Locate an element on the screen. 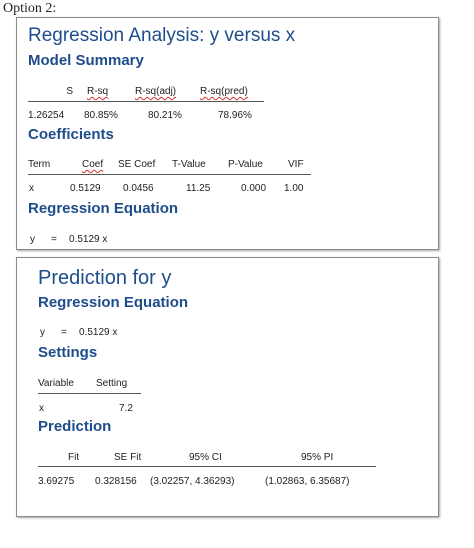  value-rsq-pred: 78.96% is located at coordinates (235, 115).